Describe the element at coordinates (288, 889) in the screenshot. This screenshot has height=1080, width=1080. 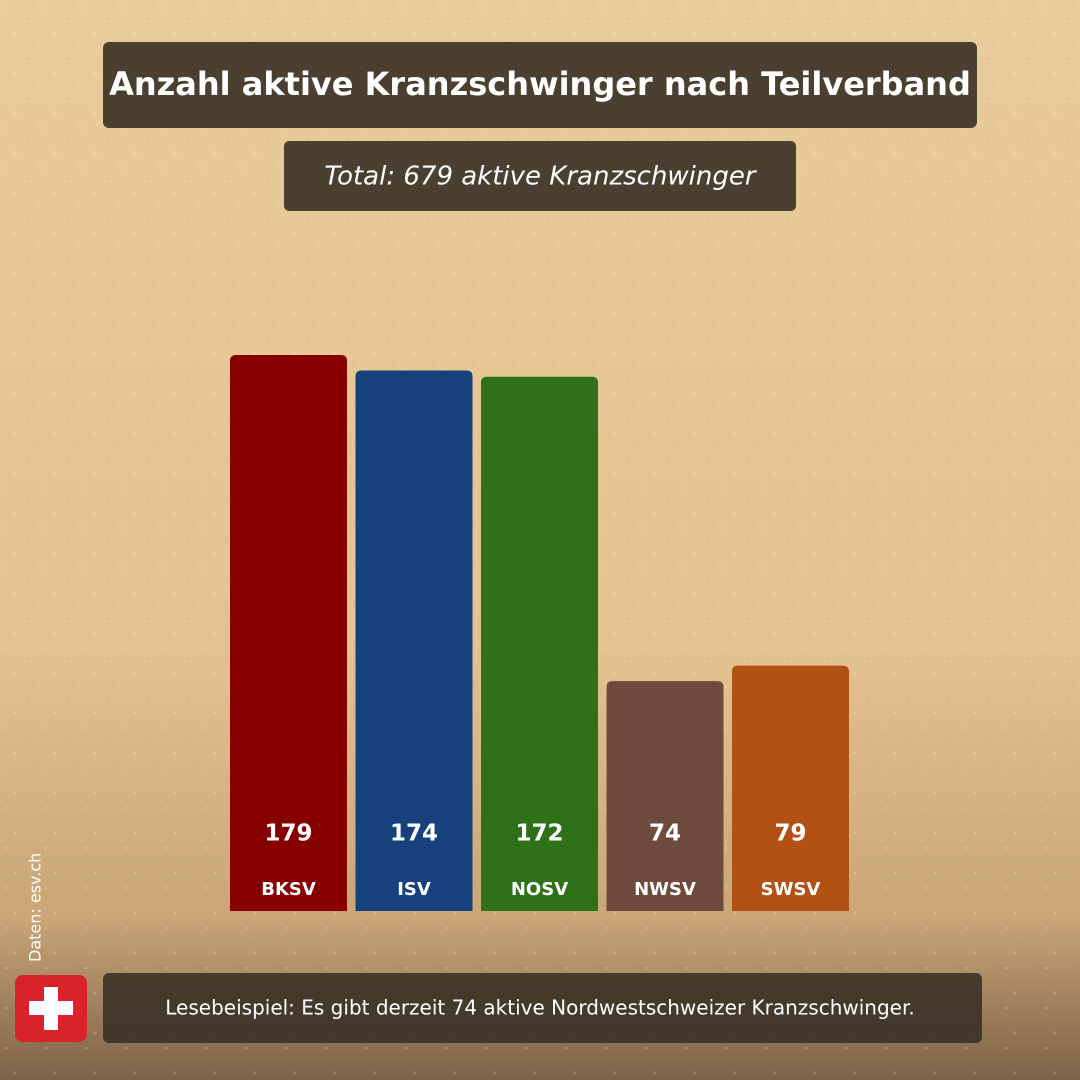
I see `category-label: BKSV` at that location.